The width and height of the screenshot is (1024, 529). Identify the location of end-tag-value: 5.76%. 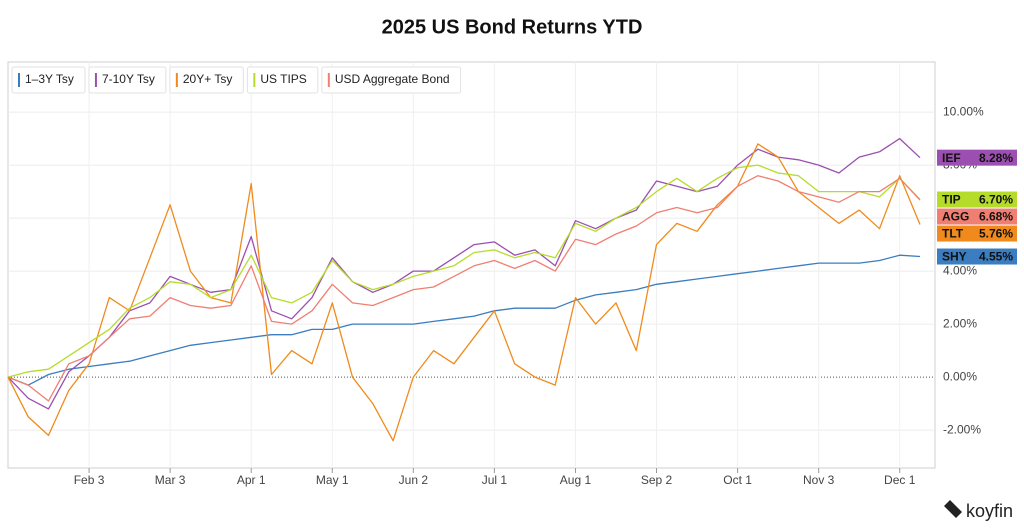
(996, 234).